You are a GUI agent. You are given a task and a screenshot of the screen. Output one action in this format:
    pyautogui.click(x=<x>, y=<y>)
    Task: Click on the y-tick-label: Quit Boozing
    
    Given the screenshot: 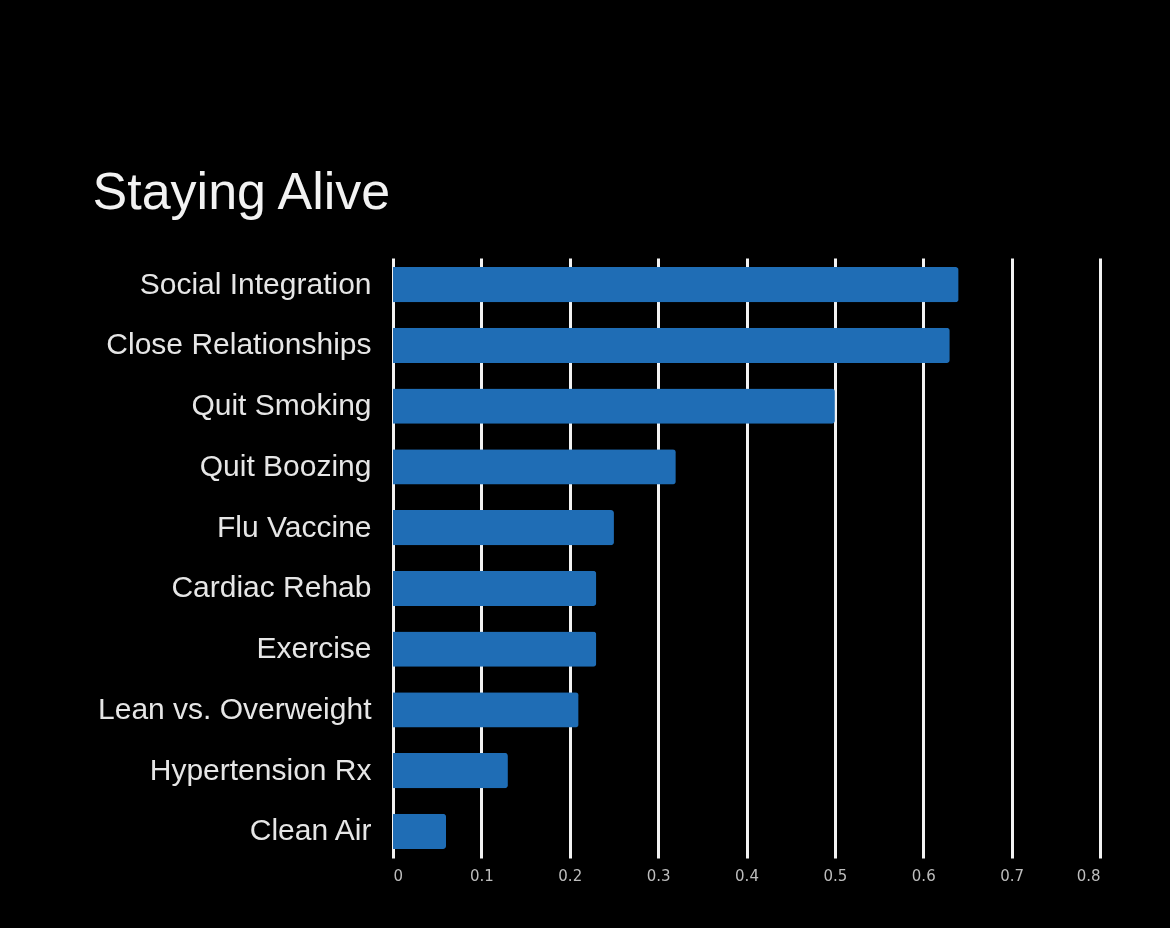 What is the action you would take?
    pyautogui.click(x=285, y=465)
    